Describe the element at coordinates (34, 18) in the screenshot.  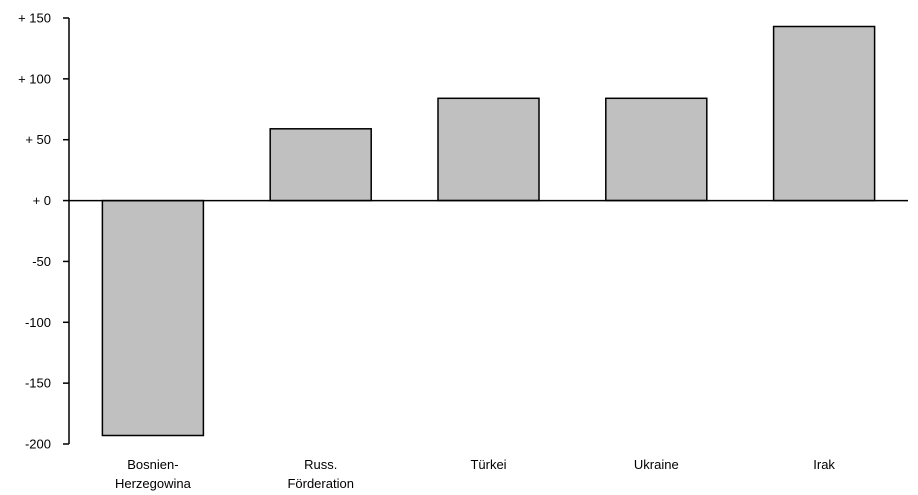
I see `y-tick-label-0: + 150` at that location.